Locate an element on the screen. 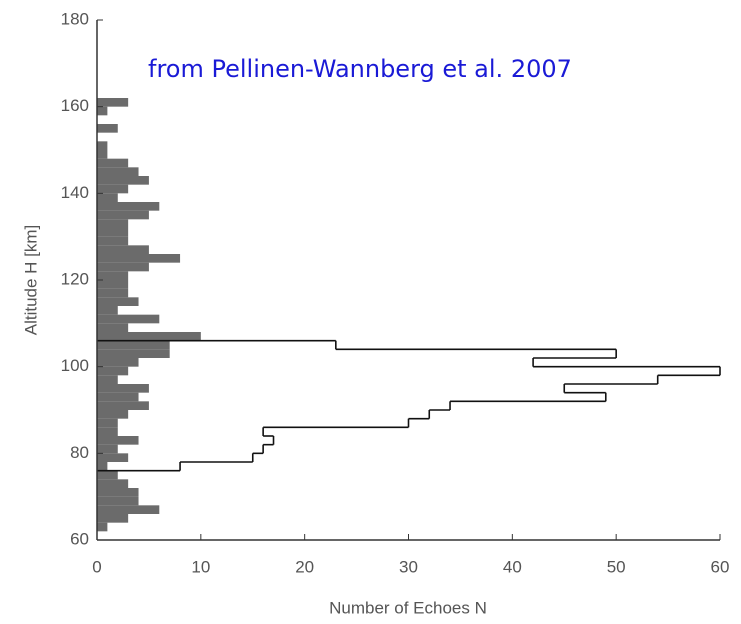 The height and width of the screenshot is (624, 741). x-tick-label: 40 is located at coordinates (512, 566).